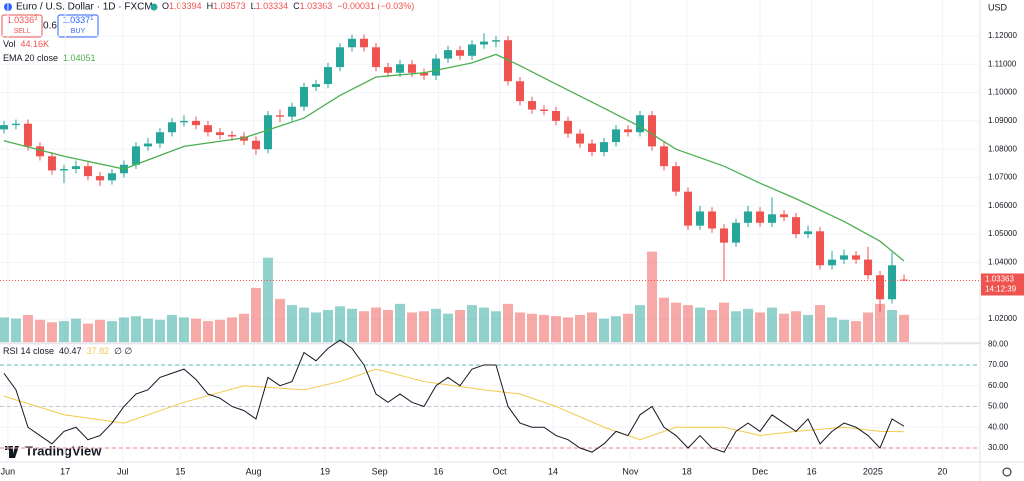 The height and width of the screenshot is (481, 1024). What do you see at coordinates (500, 471) in the screenshot?
I see `x-tick-label: Oct` at bounding box center [500, 471].